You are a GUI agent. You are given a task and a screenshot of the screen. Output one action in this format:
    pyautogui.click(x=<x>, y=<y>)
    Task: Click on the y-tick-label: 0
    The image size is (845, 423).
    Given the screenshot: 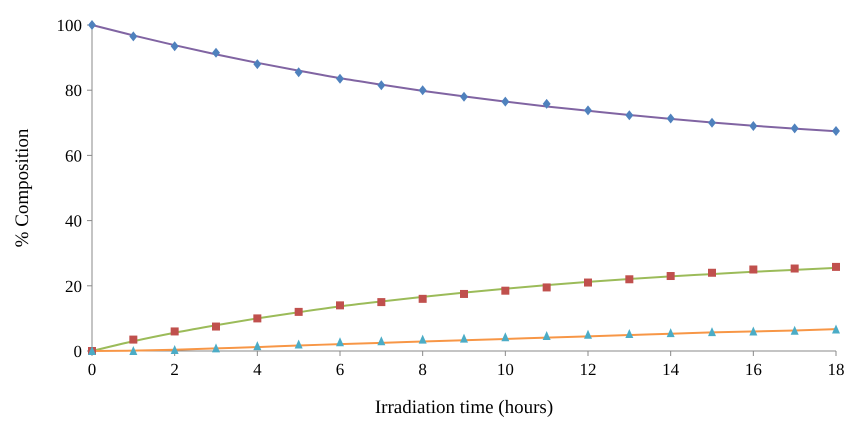 What is the action you would take?
    pyautogui.click(x=78, y=351)
    